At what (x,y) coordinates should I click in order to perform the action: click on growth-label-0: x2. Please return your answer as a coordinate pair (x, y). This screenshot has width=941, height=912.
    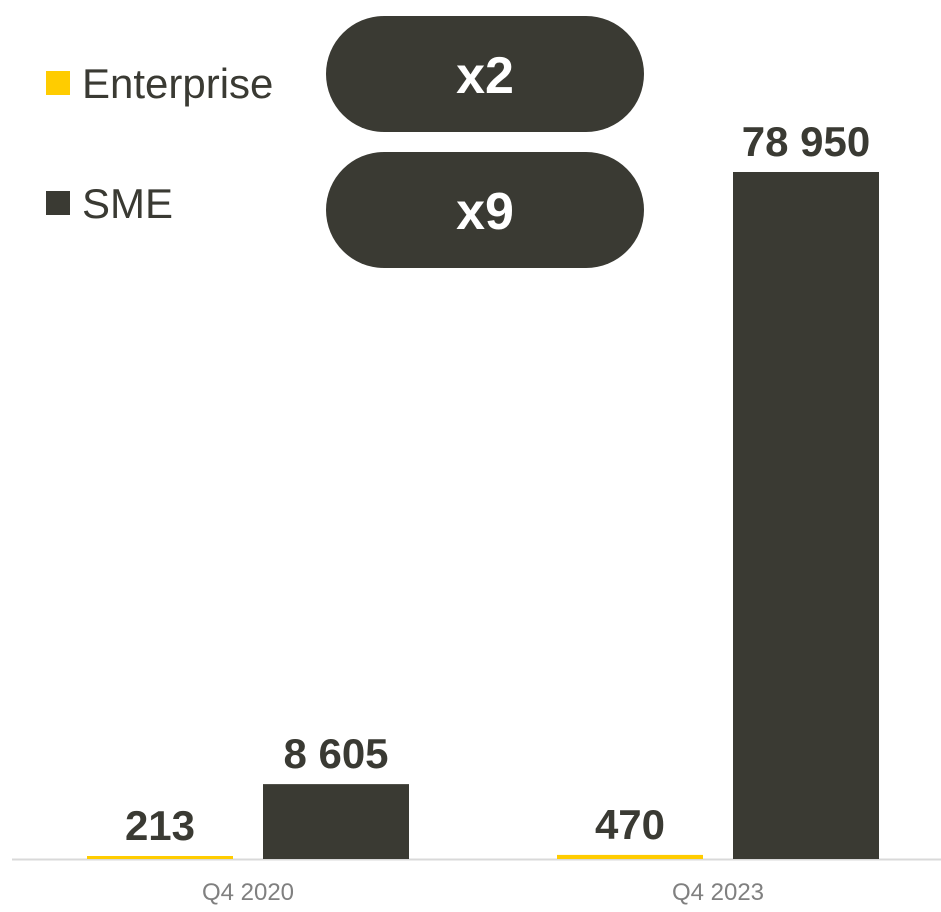
    Looking at the image, I should click on (485, 76).